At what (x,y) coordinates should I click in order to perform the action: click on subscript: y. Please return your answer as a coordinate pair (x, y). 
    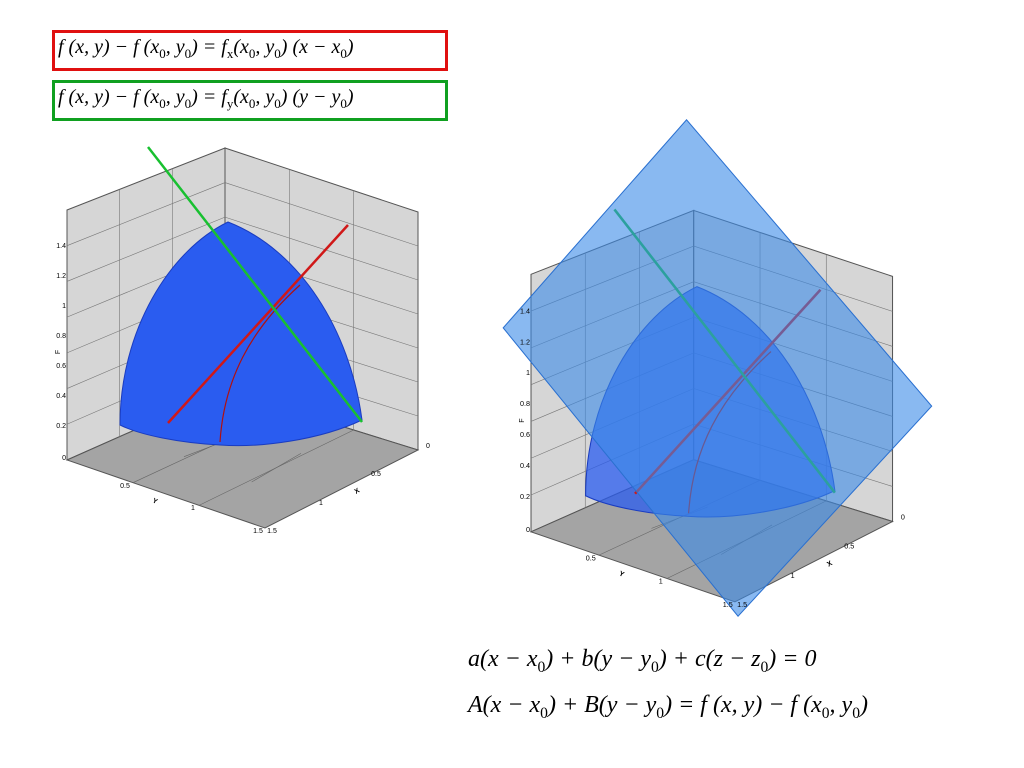
    Looking at the image, I should click on (230, 103).